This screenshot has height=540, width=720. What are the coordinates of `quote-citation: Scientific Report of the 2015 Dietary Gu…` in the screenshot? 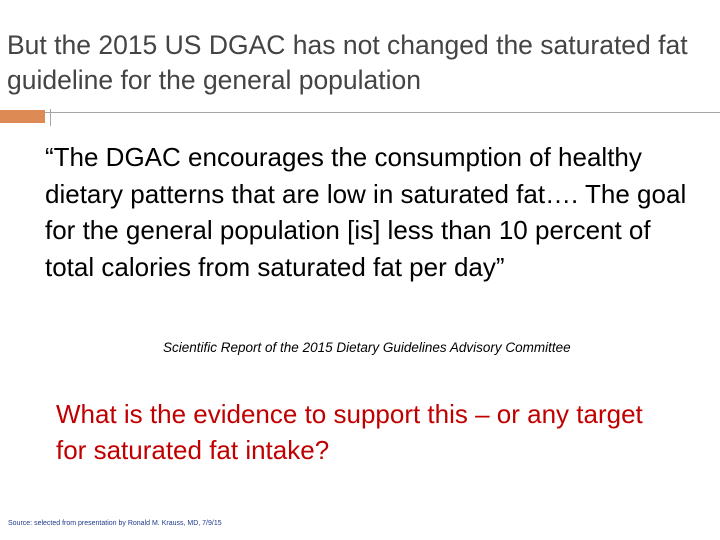 It's located at (367, 347).